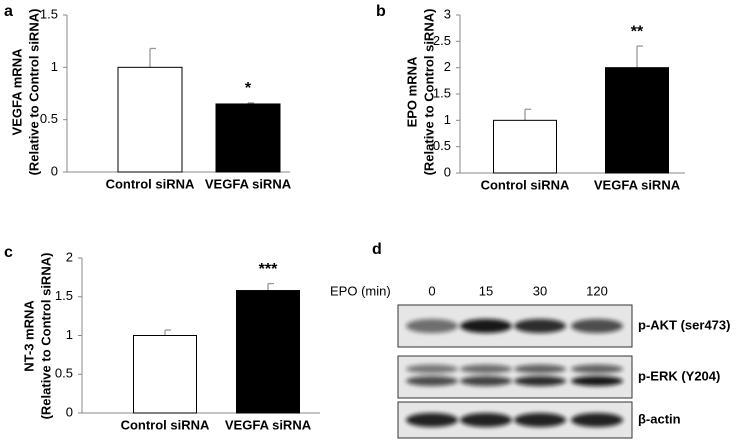 The image size is (750, 443). What do you see at coordinates (597, 290) in the screenshot?
I see `lane-label: 120` at bounding box center [597, 290].